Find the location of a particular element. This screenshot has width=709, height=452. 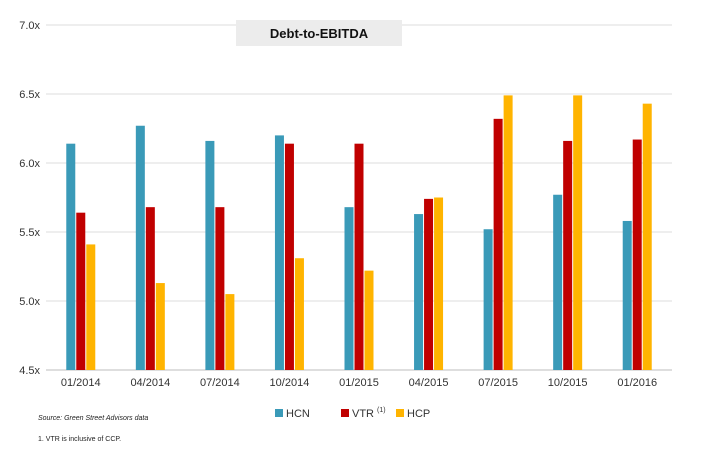

x-tick-label: 04/2015 is located at coordinates (429, 383).